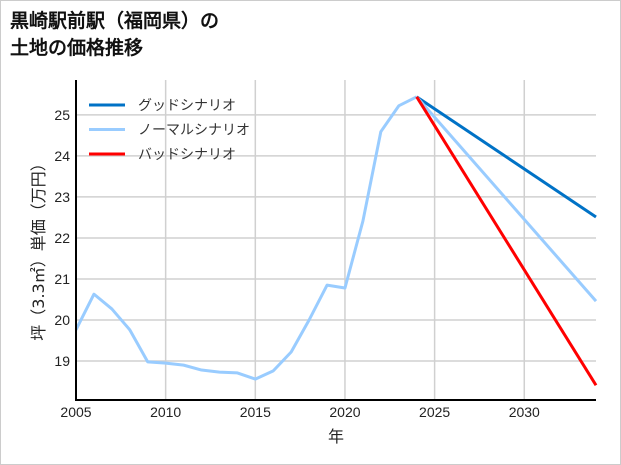 This screenshot has height=465, width=621. What do you see at coordinates (524, 412) in the screenshot?
I see `x-tick-label: 2030` at bounding box center [524, 412].